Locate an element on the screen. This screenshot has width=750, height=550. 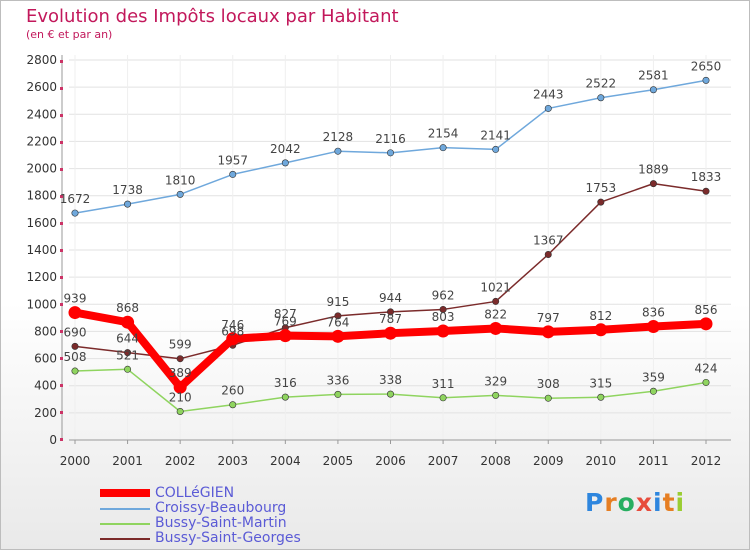
data-label: 822 is located at coordinates (495, 314).